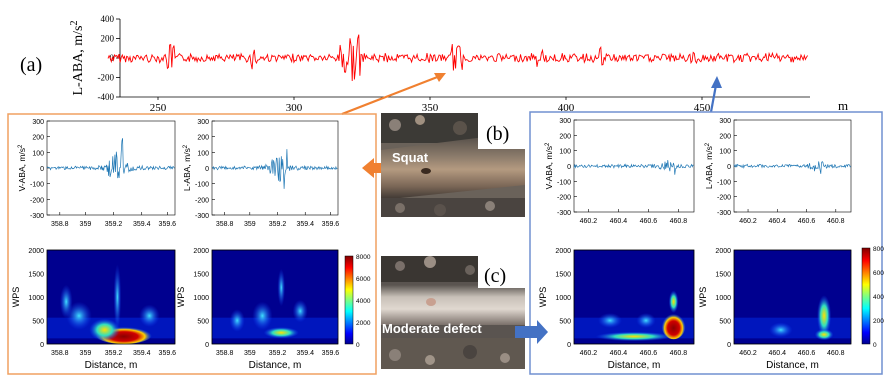  What do you see at coordinates (430, 105) in the screenshot?
I see `top-x-ticks: 250 300 350 400 450` at bounding box center [430, 105].